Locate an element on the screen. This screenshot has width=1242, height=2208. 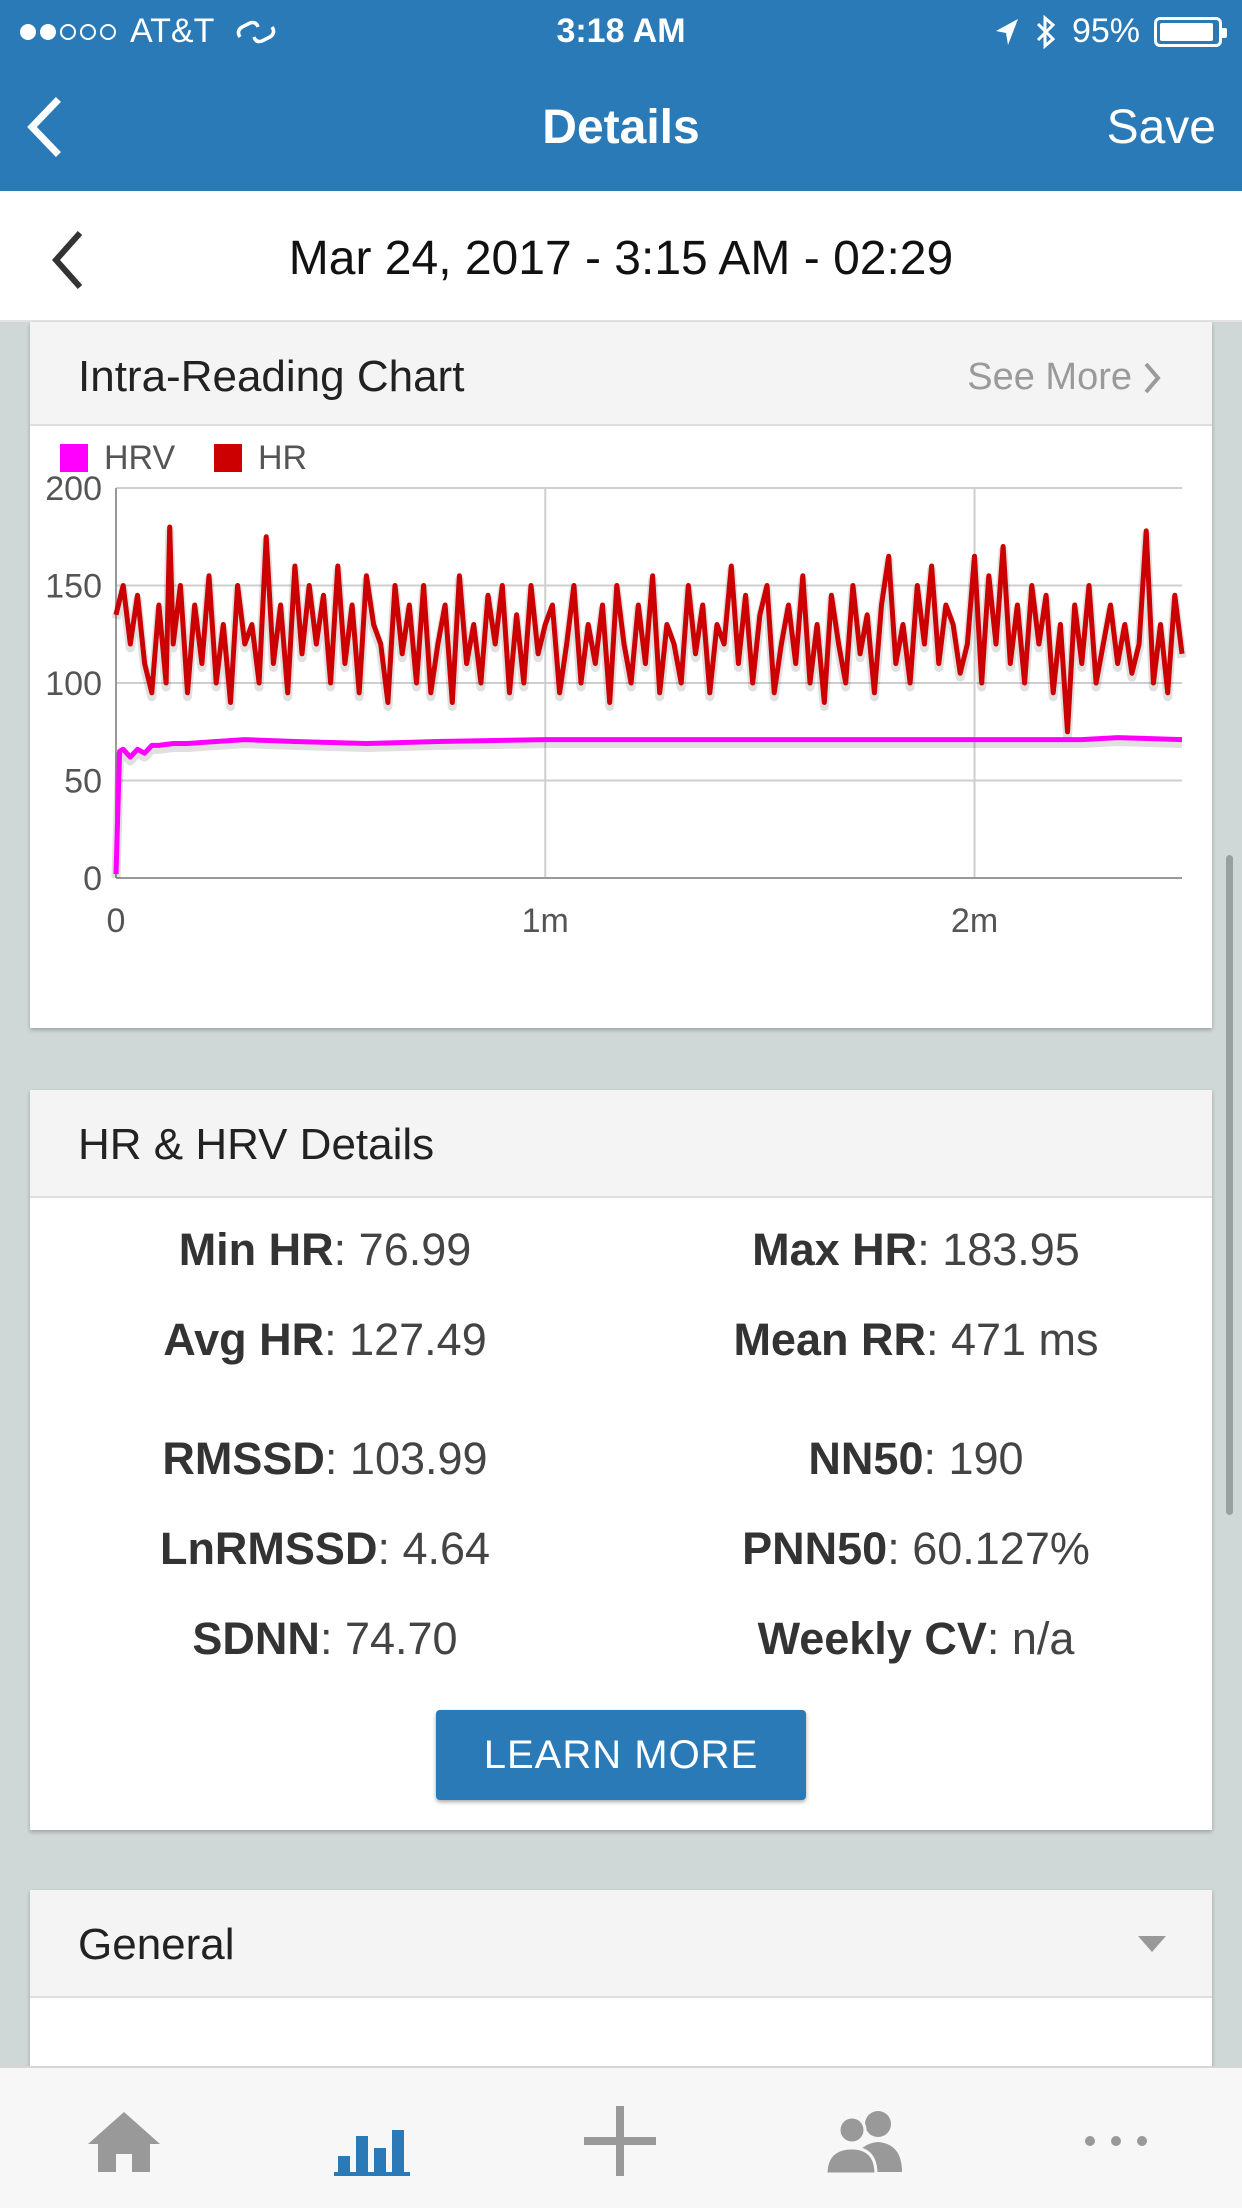
see-more-label: See More is located at coordinates (1049, 377).